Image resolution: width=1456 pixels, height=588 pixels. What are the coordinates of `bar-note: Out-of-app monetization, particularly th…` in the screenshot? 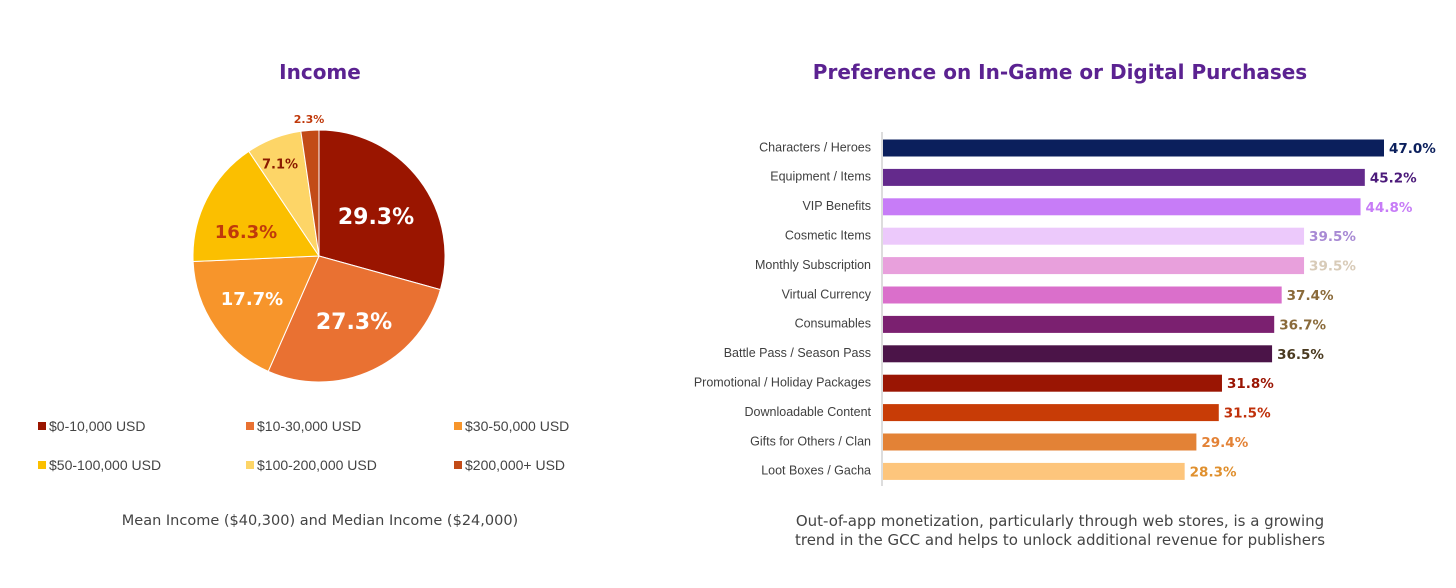 It's located at (1060, 530).